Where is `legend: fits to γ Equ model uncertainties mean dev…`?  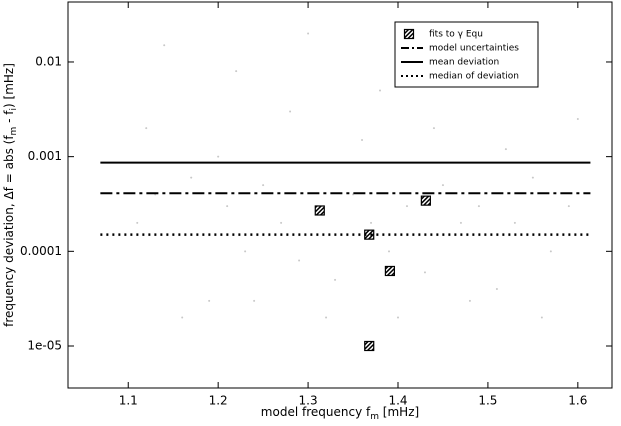
legend: fits to γ Equ model uncertainties mean dev… is located at coordinates (466, 54).